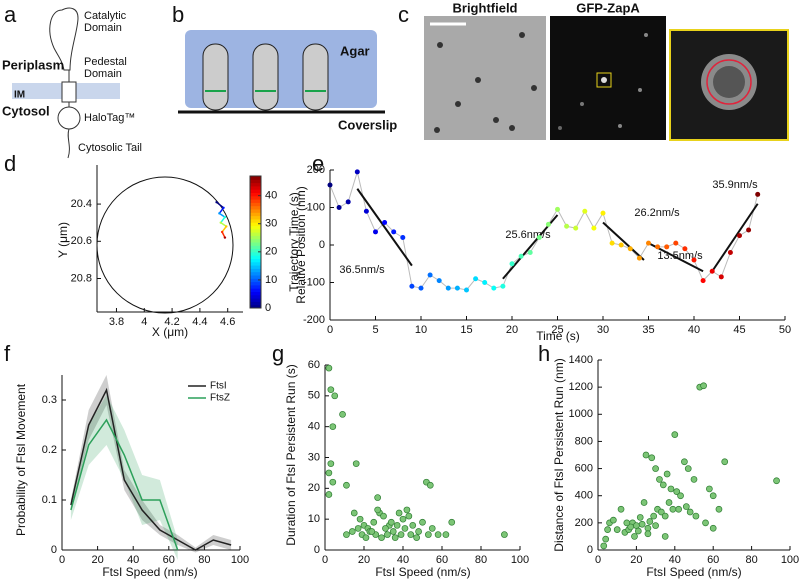 This screenshot has width=799, height=582. Describe the element at coordinates (81, 278) in the screenshot. I see `y-tick-label: 20.8` at that location.